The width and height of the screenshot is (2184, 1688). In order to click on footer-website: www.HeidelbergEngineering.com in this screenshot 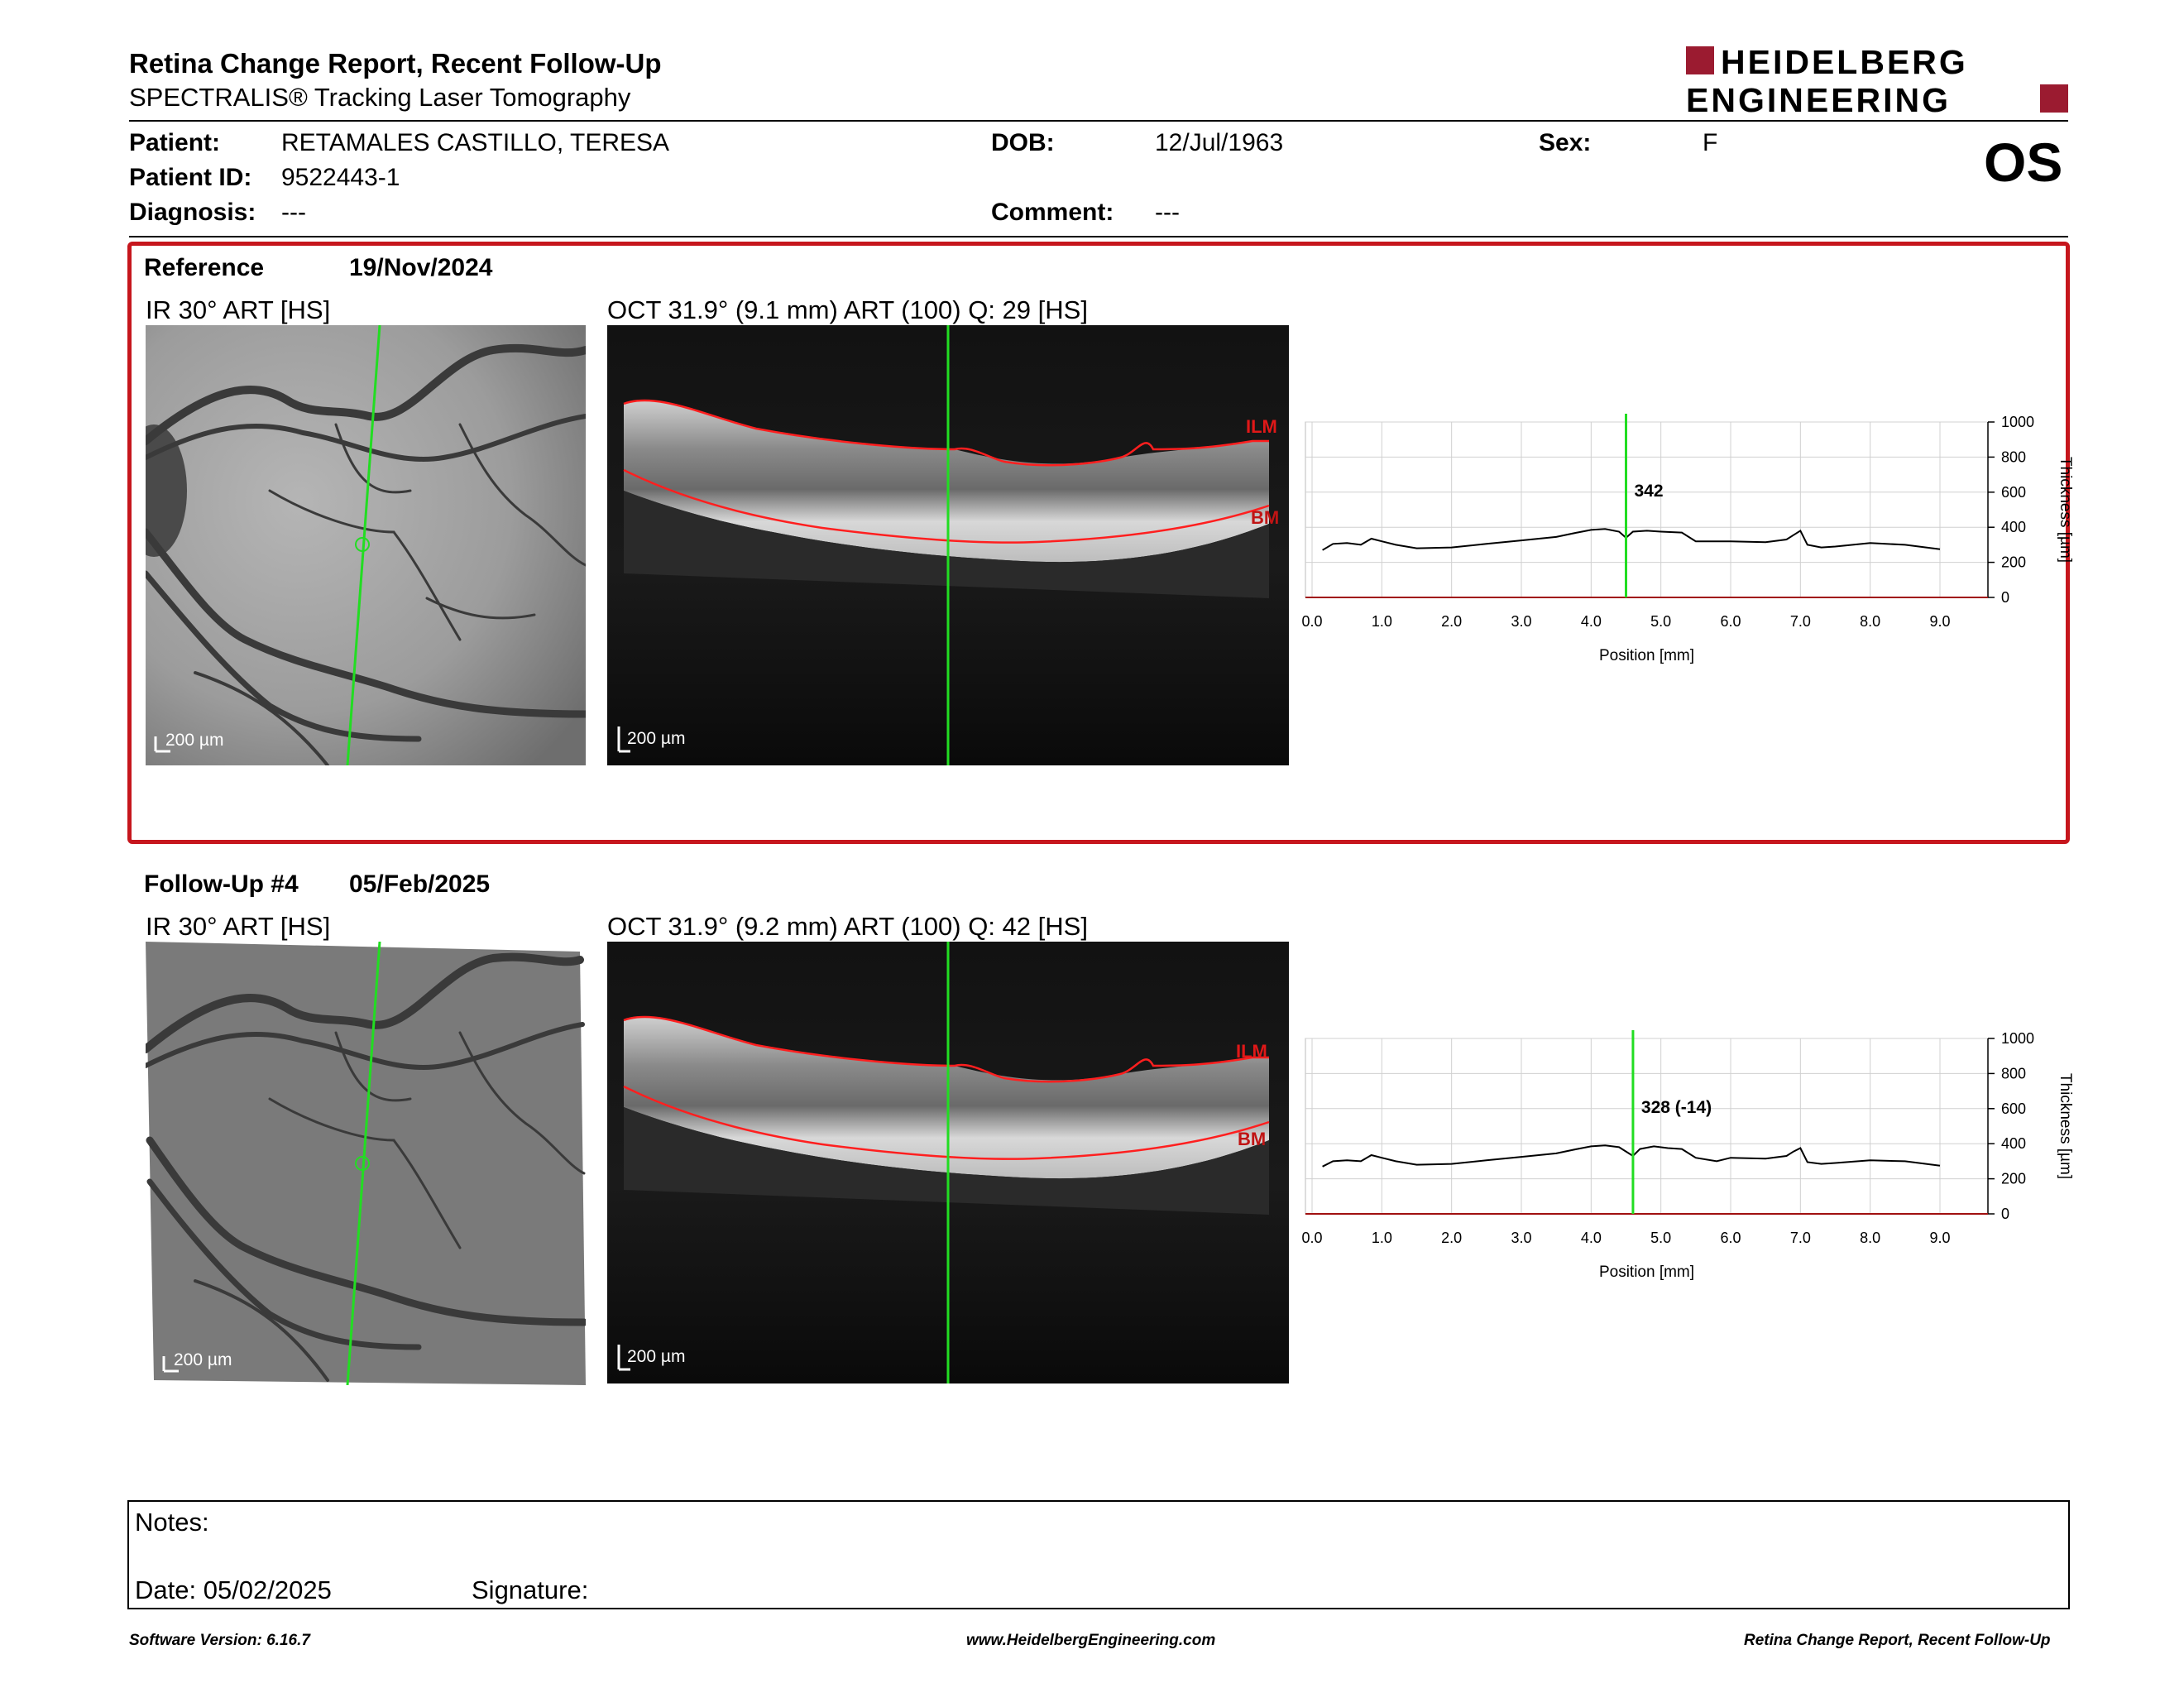, I will do `click(1091, 1640)`.